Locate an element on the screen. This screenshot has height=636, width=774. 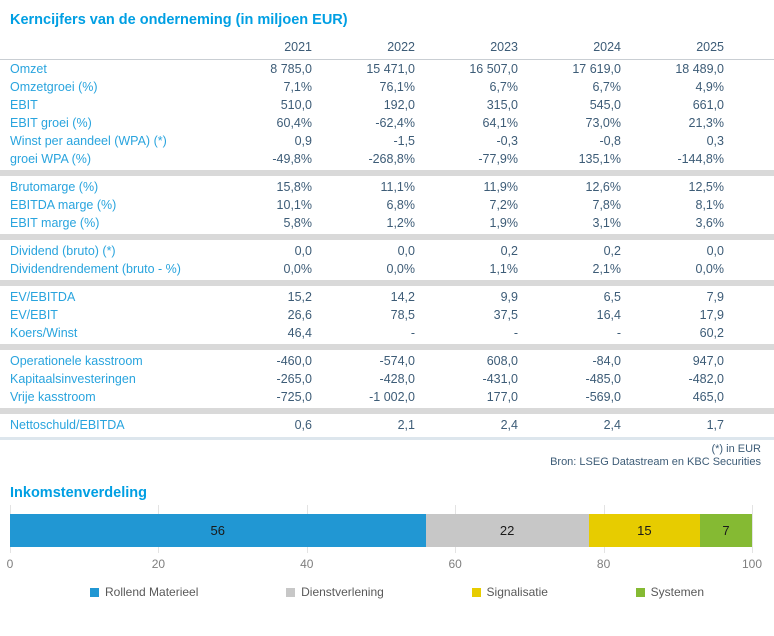
cell-value: 465,0 is located at coordinates (708, 397).